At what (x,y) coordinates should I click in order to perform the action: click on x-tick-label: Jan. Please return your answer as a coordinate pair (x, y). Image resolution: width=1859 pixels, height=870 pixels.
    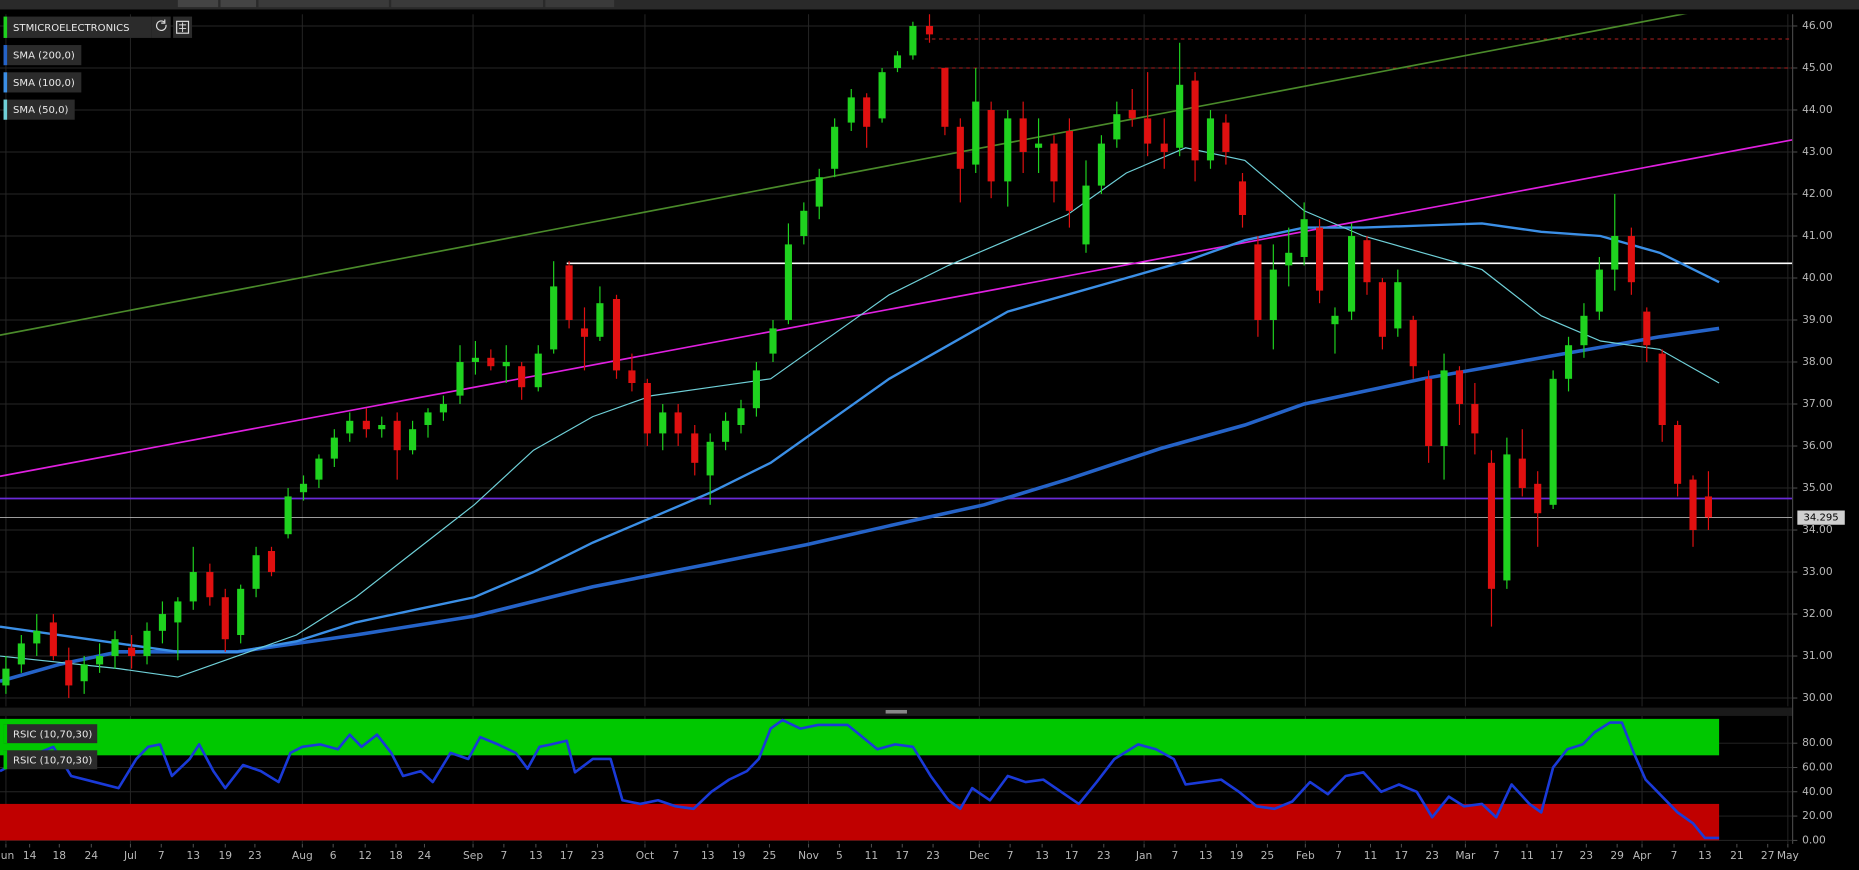
    Looking at the image, I should click on (1143, 855).